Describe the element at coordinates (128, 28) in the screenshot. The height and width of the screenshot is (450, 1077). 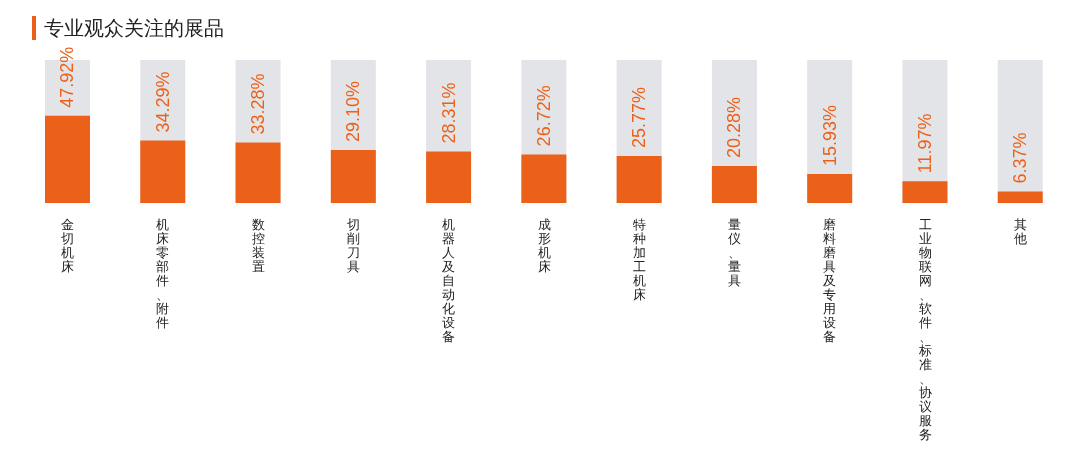
I see `chart-title: 专业观众关注的展品` at that location.